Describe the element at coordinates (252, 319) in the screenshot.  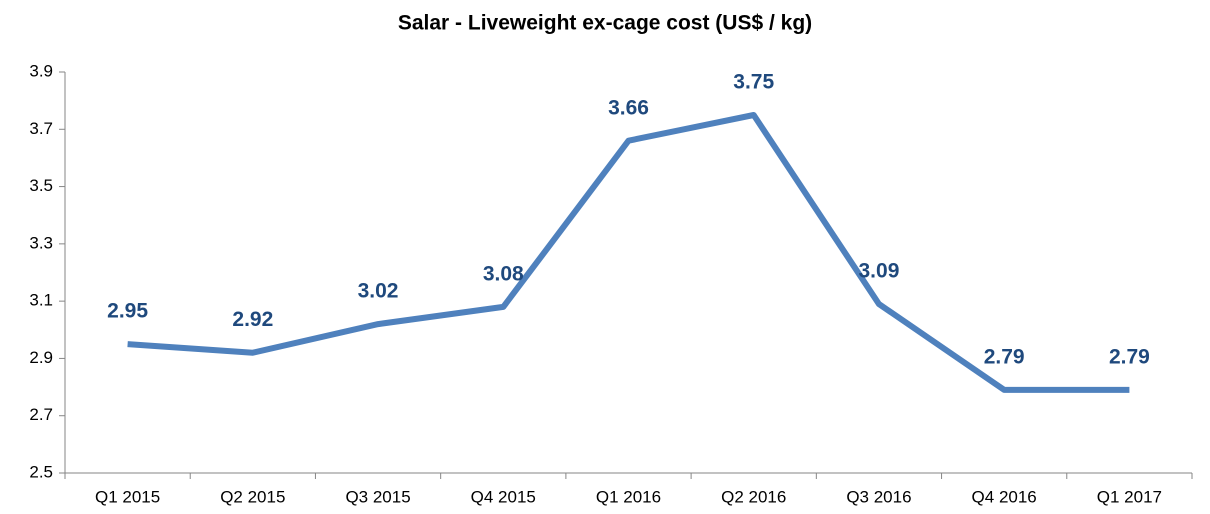
I see `data-label: 2.92` at that location.